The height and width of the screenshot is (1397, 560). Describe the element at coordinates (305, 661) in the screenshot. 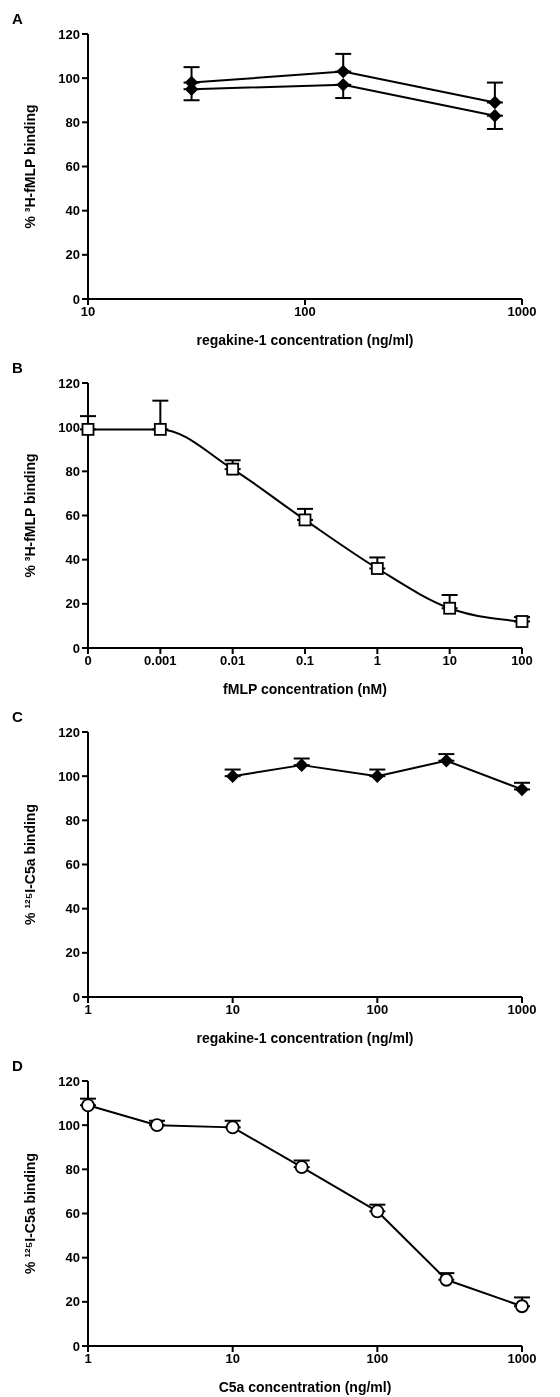

I see `x-tick-label: 0.1` at that location.